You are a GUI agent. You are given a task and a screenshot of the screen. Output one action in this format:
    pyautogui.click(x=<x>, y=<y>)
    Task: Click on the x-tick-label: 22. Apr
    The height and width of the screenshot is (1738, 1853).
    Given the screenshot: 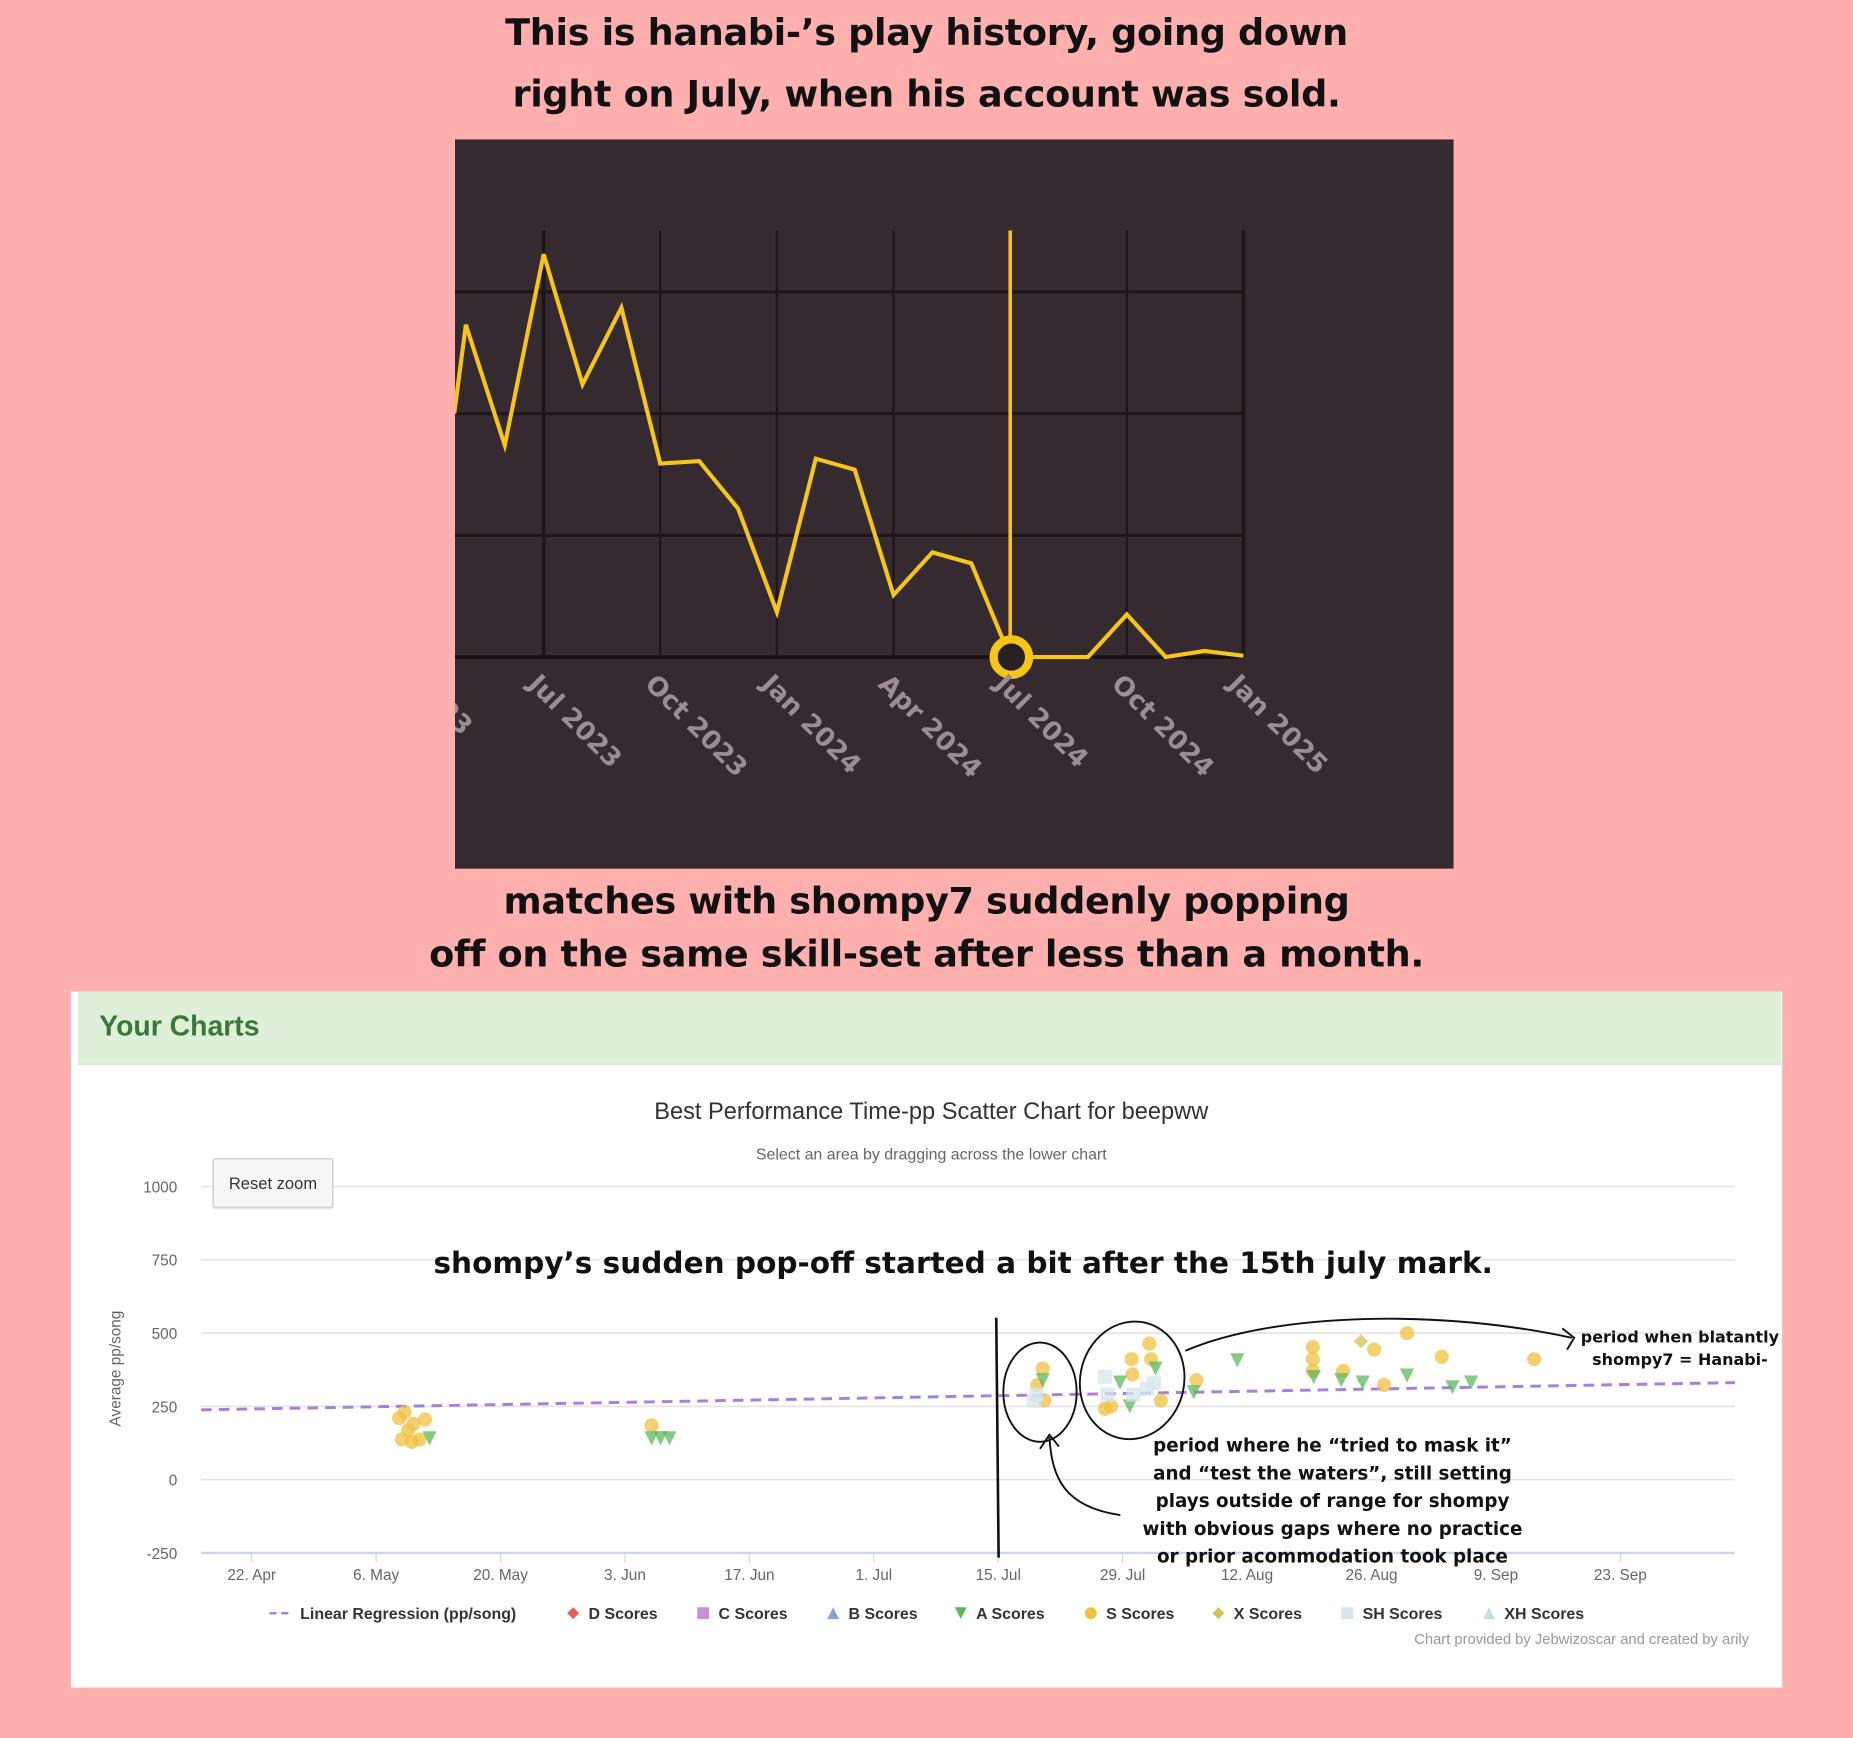 What is the action you would take?
    pyautogui.click(x=251, y=1575)
    